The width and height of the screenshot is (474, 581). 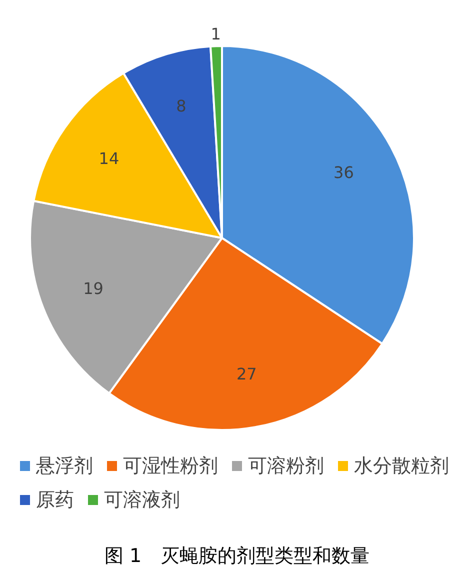 What do you see at coordinates (393, 466) in the screenshot?
I see `legend-item: 水分散粒剂` at bounding box center [393, 466].